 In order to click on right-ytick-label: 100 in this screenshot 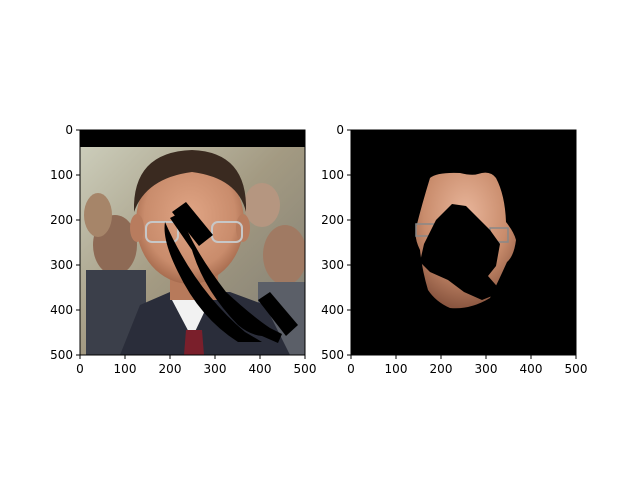, I will do `click(332, 175)`.